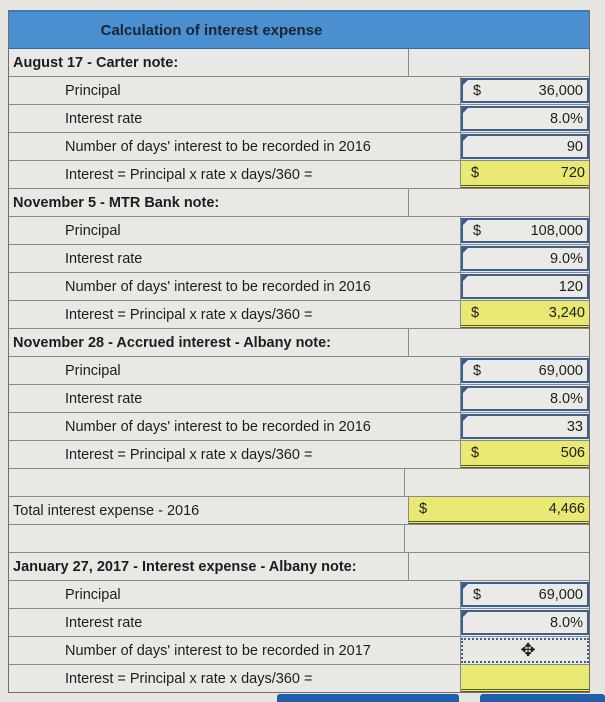 The height and width of the screenshot is (702, 605). Describe the element at coordinates (525, 454) in the screenshot. I see `interest-result-cell: $506` at that location.